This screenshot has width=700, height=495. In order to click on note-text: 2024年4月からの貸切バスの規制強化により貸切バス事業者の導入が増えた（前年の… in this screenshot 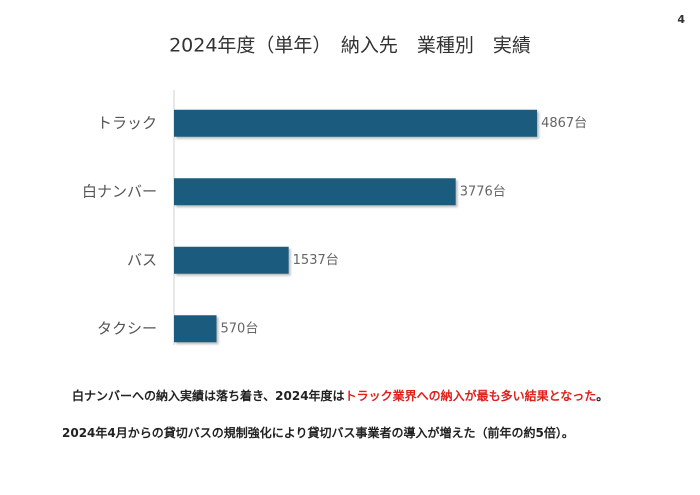, I will do `click(318, 433)`.